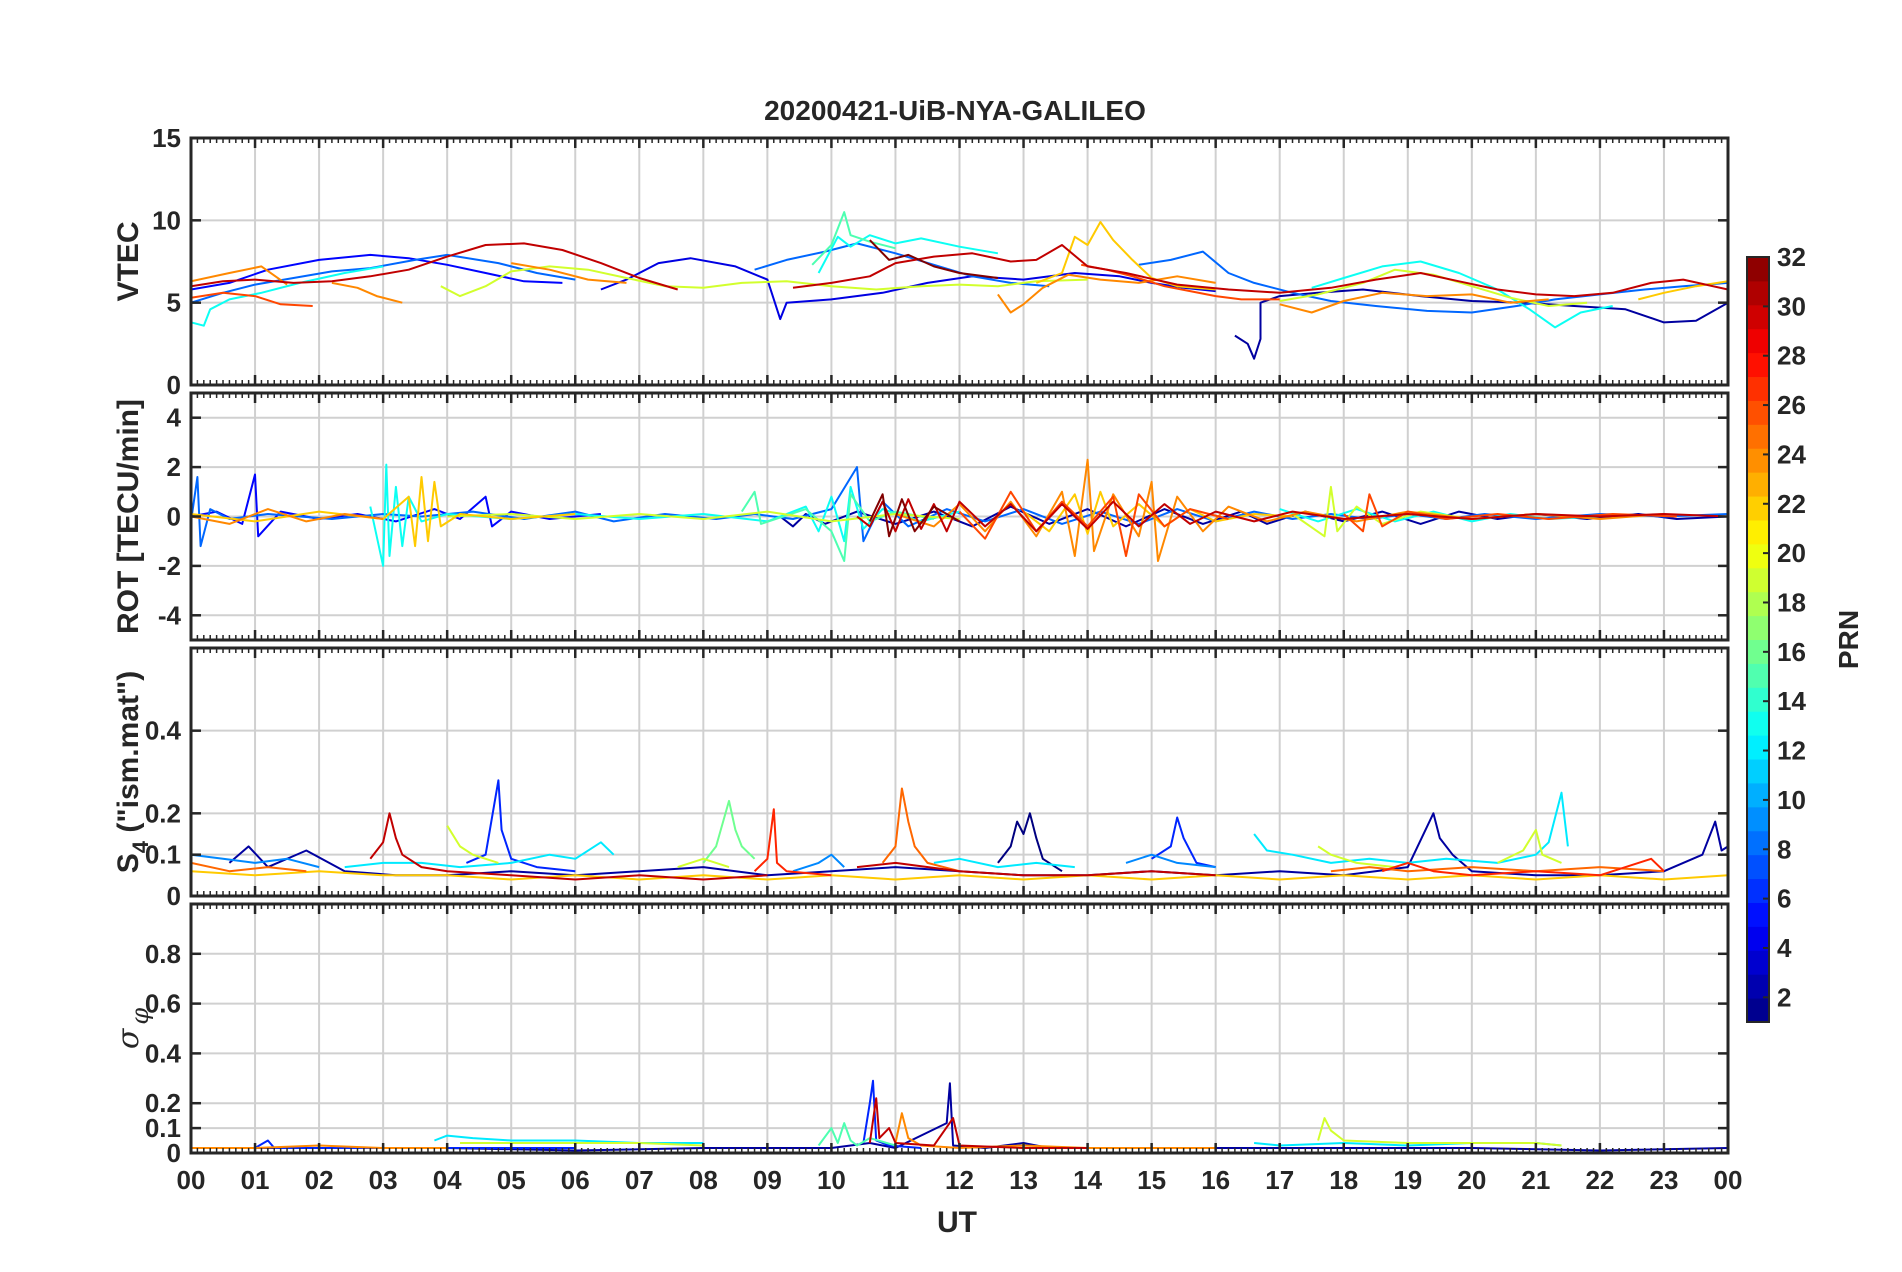  What do you see at coordinates (1407, 1180) in the screenshot?
I see `x-tick-label: 19` at bounding box center [1407, 1180].